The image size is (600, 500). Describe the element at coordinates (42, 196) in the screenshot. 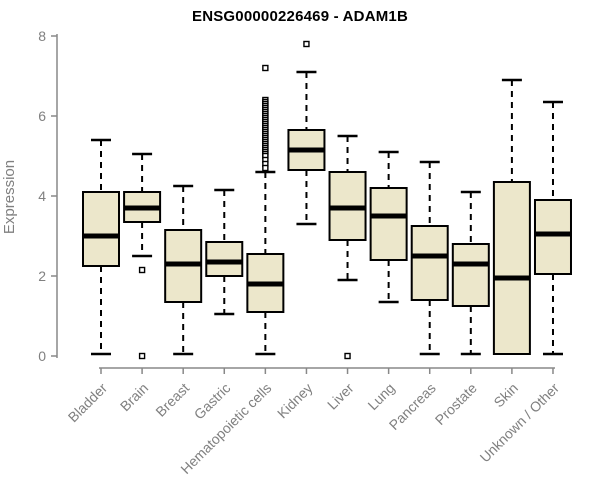

I see `y-tick-label: 4` at that location.